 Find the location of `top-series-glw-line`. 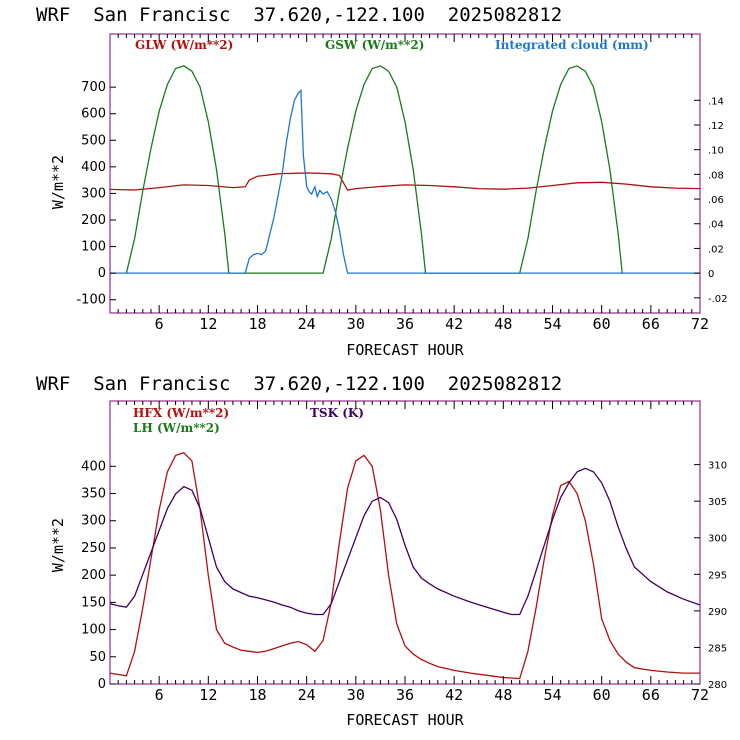

top-series-glw-line is located at coordinates (405, 181).